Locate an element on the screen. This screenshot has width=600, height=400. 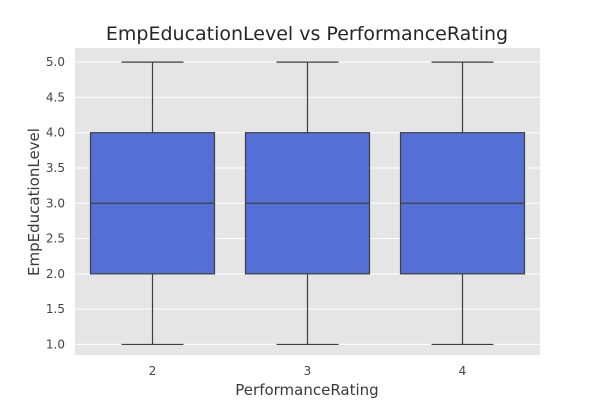
y-tick-label: 2.0 is located at coordinates (55, 274).